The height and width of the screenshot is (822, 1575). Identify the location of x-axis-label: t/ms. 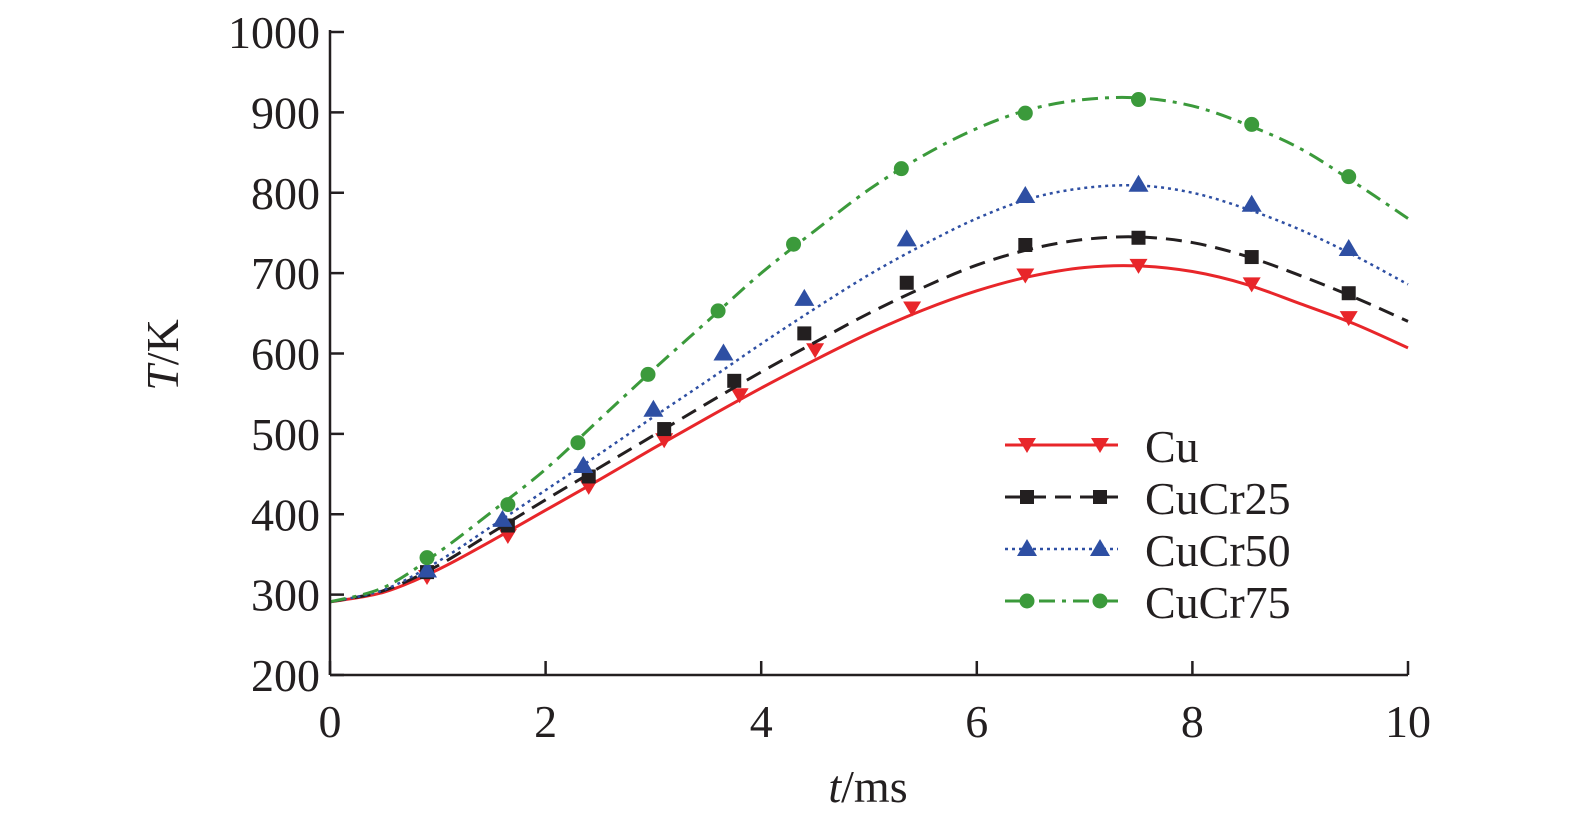
(867, 786).